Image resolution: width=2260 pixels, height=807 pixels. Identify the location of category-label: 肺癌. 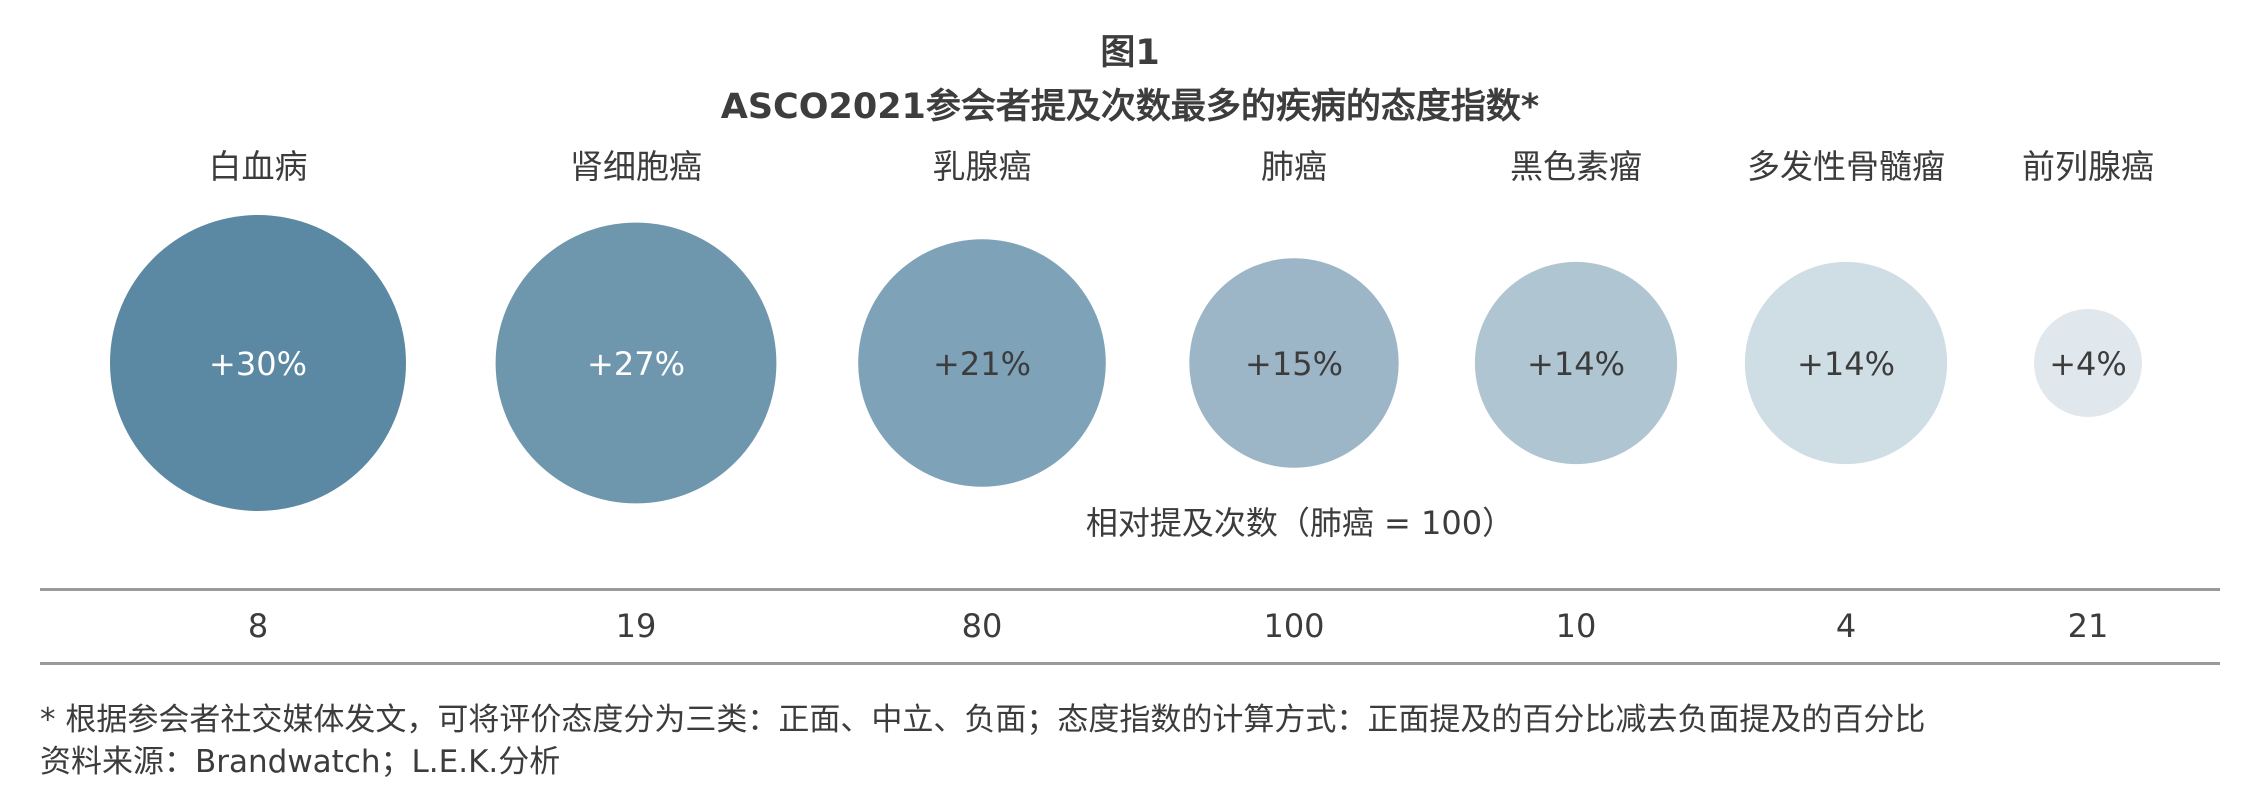
(1294, 166).